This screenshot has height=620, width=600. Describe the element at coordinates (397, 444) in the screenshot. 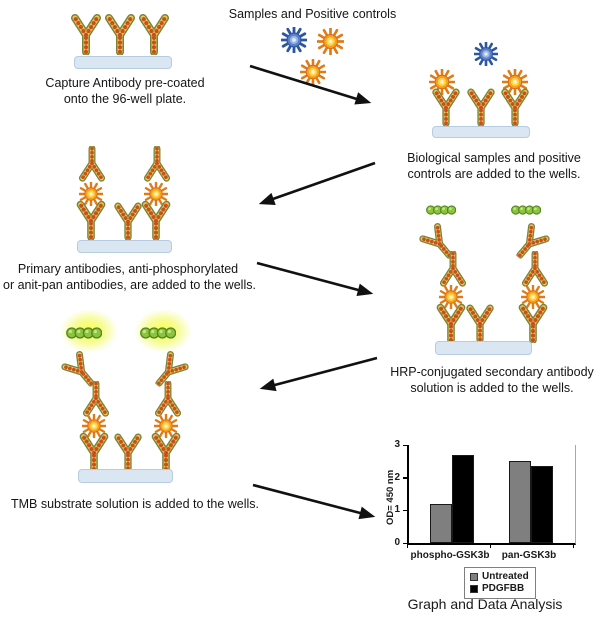

I see `y-tick-label: 3` at that location.